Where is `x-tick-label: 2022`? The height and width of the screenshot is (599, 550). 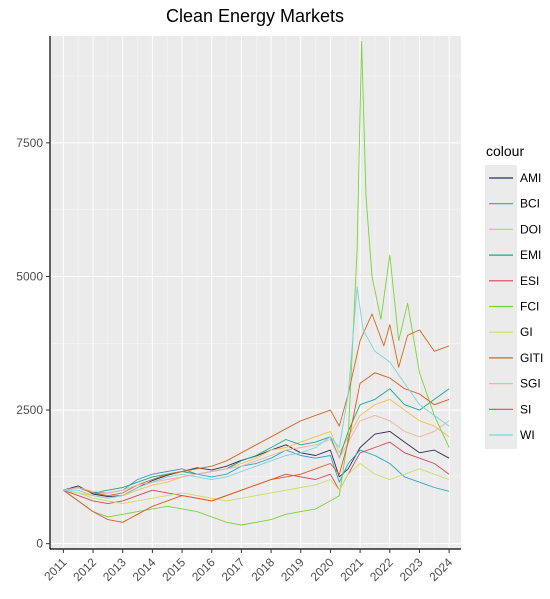
x-tick-label: 2022 is located at coordinates (381, 569).